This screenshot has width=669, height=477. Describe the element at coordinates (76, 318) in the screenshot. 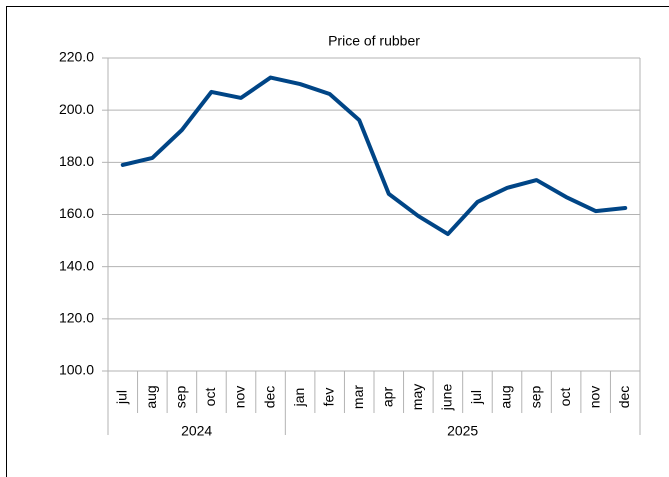

I see `y-tick-label: 120.0` at that location.